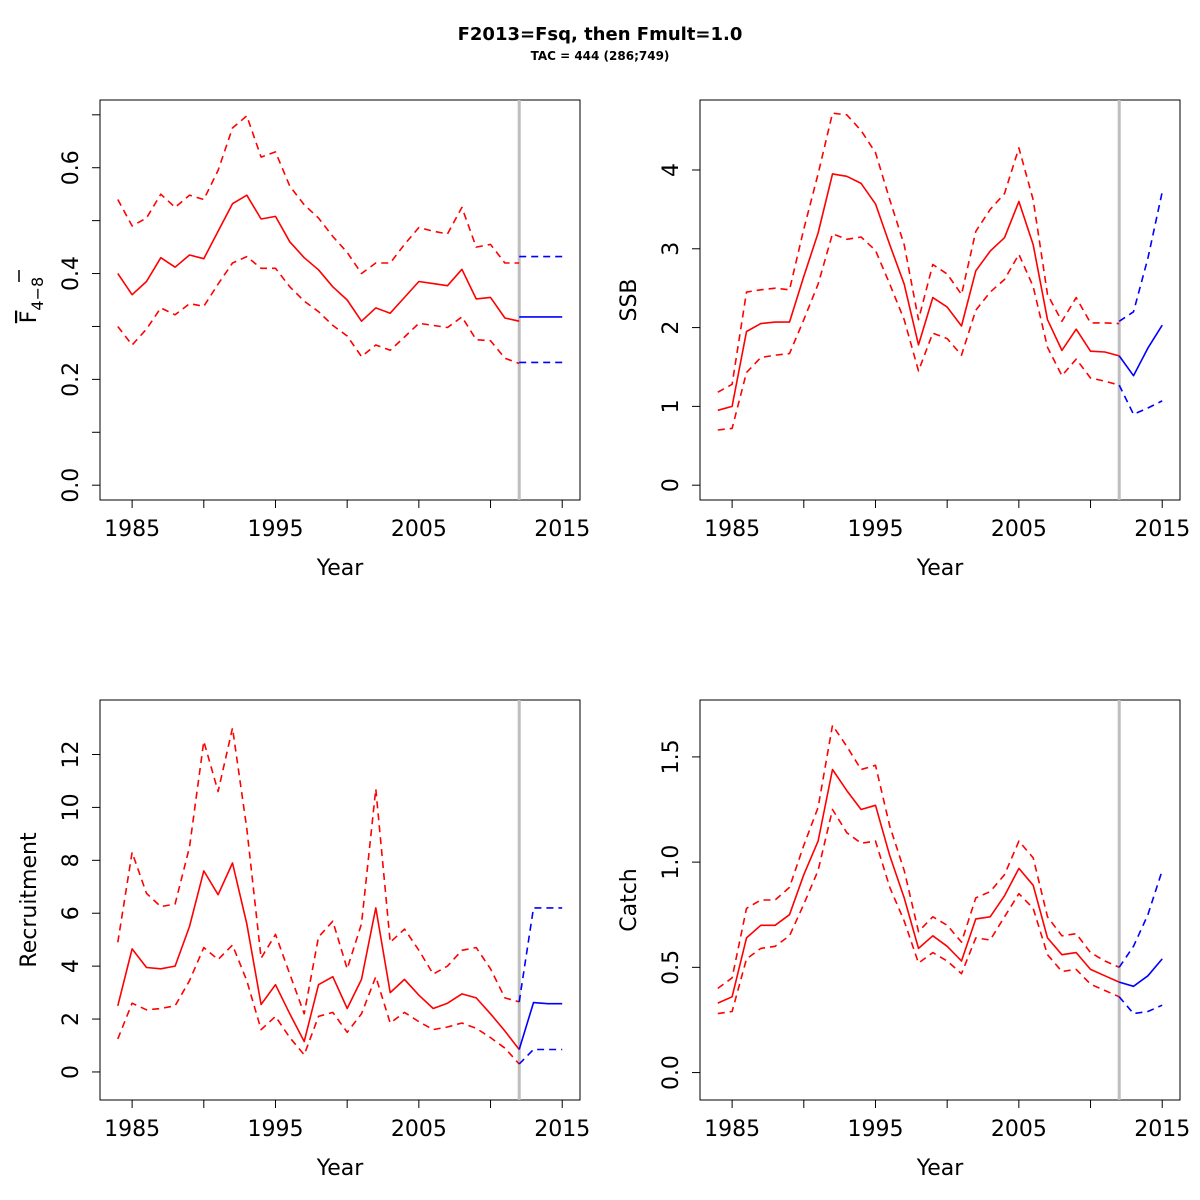 This screenshot has height=1200, width=1200. Describe the element at coordinates (918, 911) in the screenshot. I see `catch-series-lower` at that location.